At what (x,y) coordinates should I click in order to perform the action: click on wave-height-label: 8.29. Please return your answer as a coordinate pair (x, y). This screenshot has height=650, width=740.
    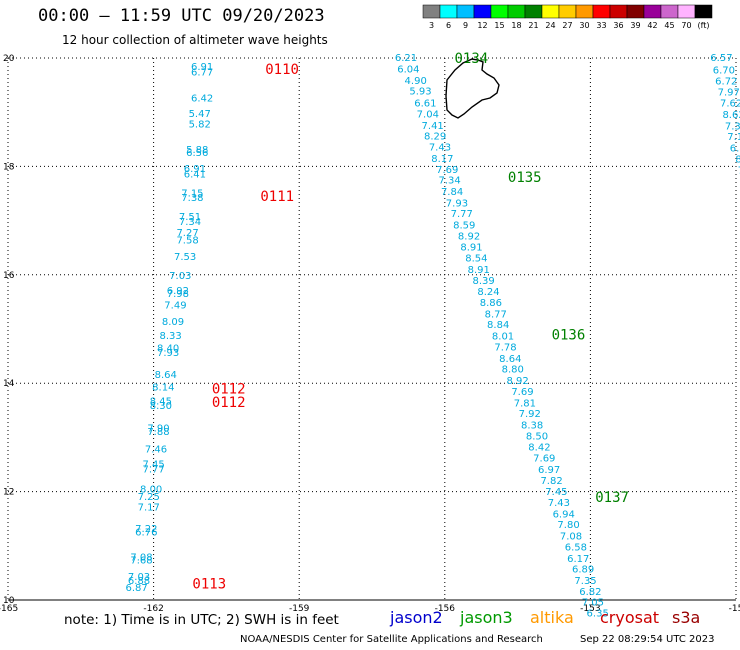
    Looking at the image, I should click on (435, 137).